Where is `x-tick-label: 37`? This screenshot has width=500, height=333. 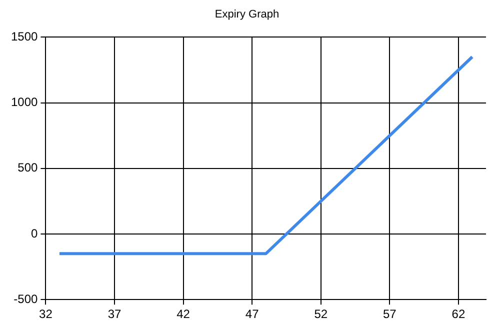
x-tick-label: 37 is located at coordinates (115, 314).